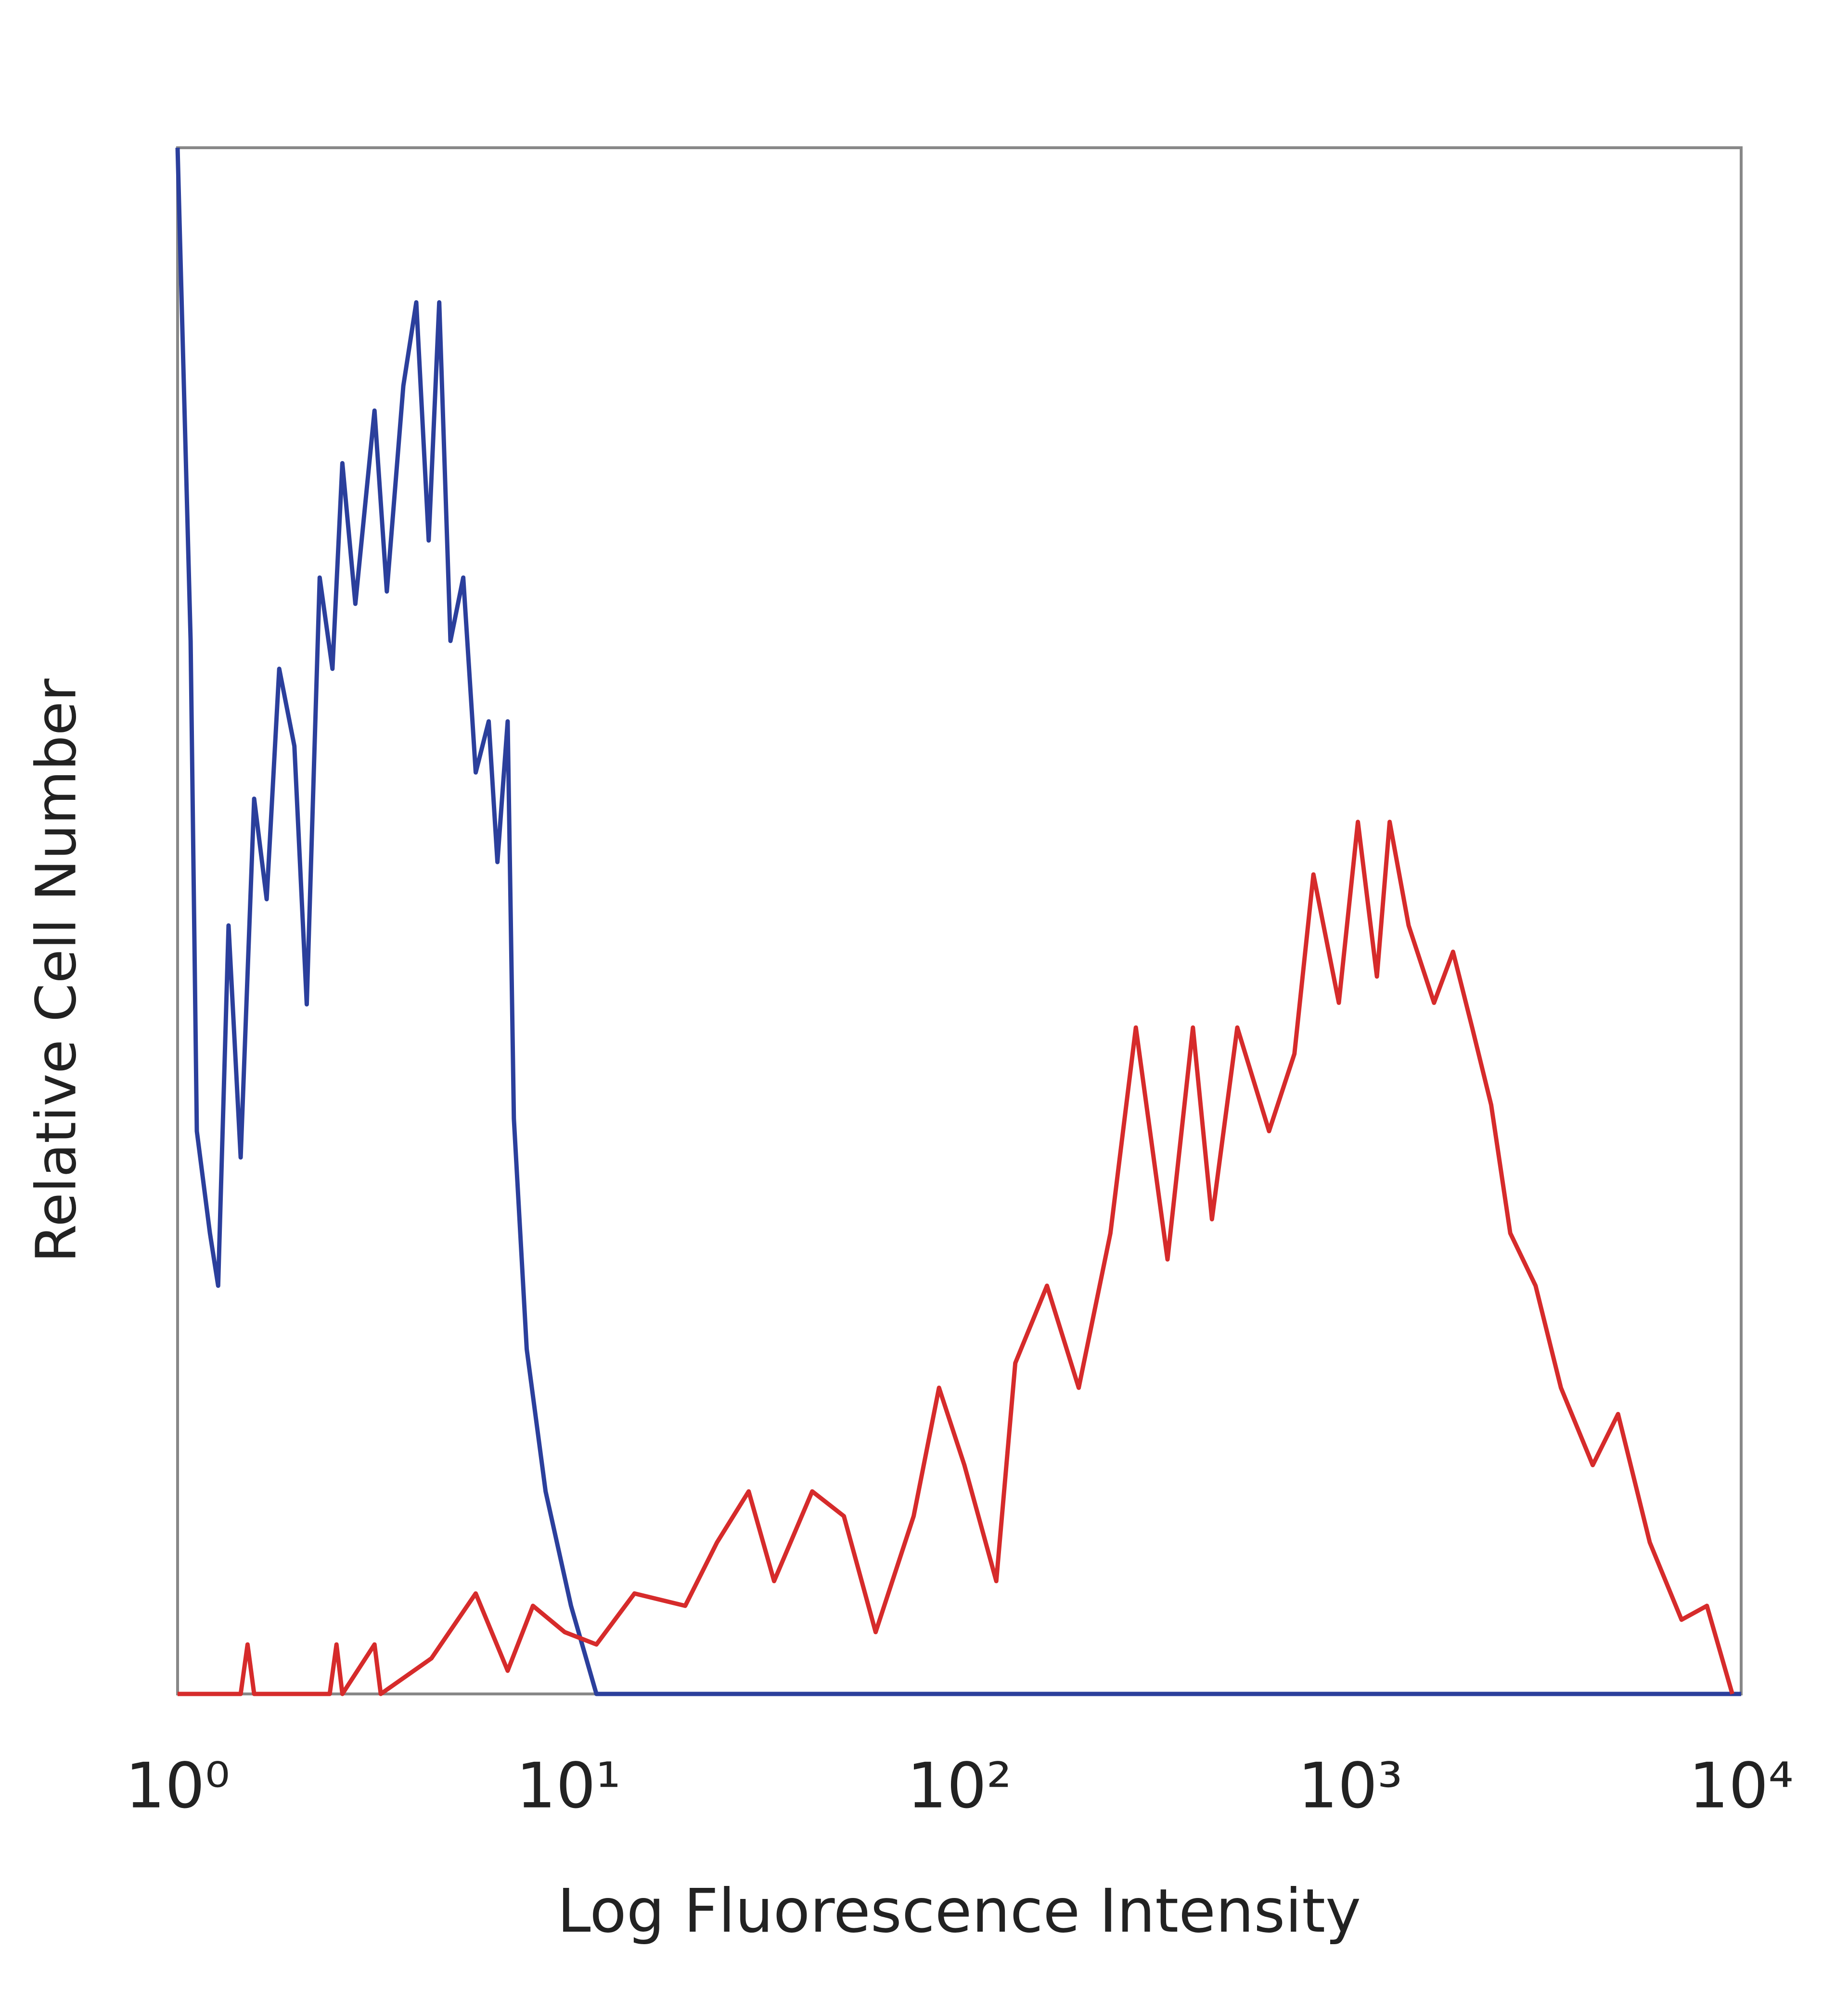 The width and height of the screenshot is (1848, 2000). I want to click on y-axis-label: Relative Cell Number, so click(57, 970).